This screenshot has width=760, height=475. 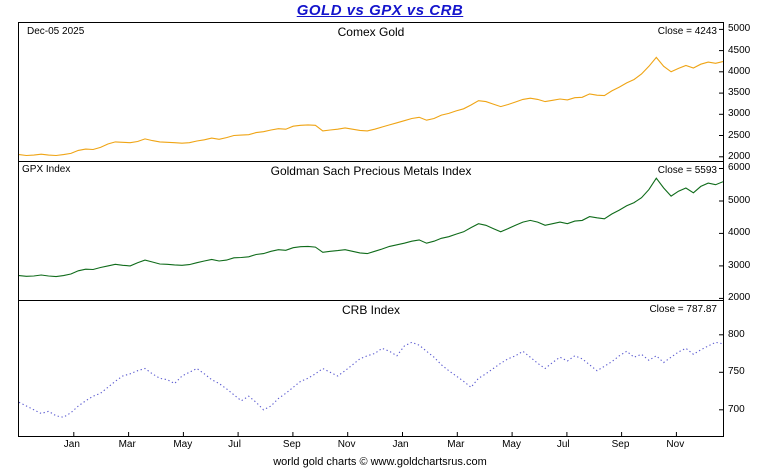 What do you see at coordinates (736, 372) in the screenshot?
I see `y-tick-label: 750` at bounding box center [736, 372].